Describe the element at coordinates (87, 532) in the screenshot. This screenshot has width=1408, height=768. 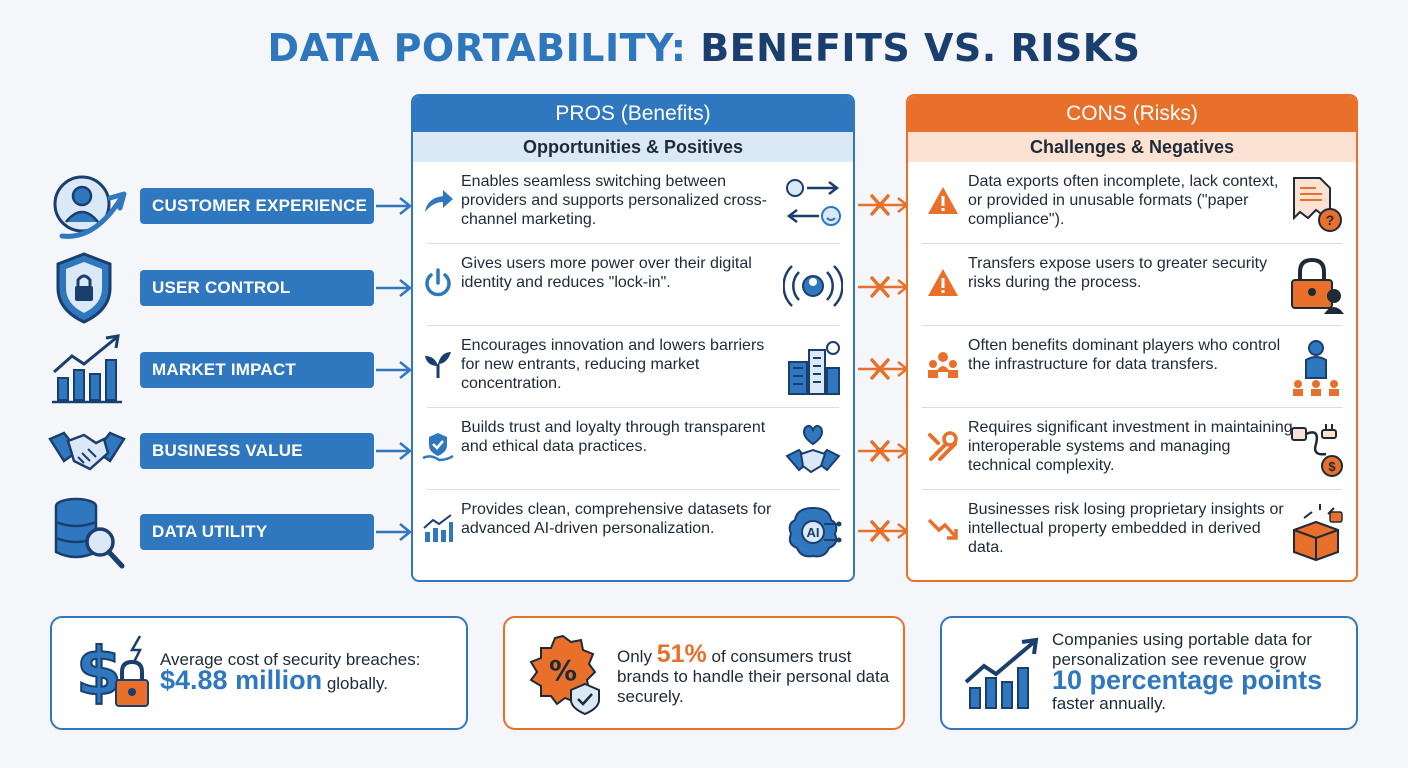
I see `database-search-icon` at that location.